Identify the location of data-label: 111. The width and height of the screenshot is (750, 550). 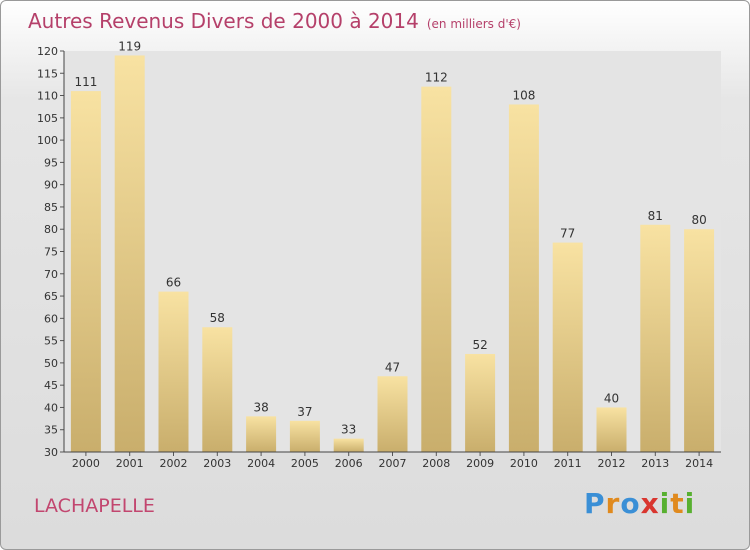
(85, 82).